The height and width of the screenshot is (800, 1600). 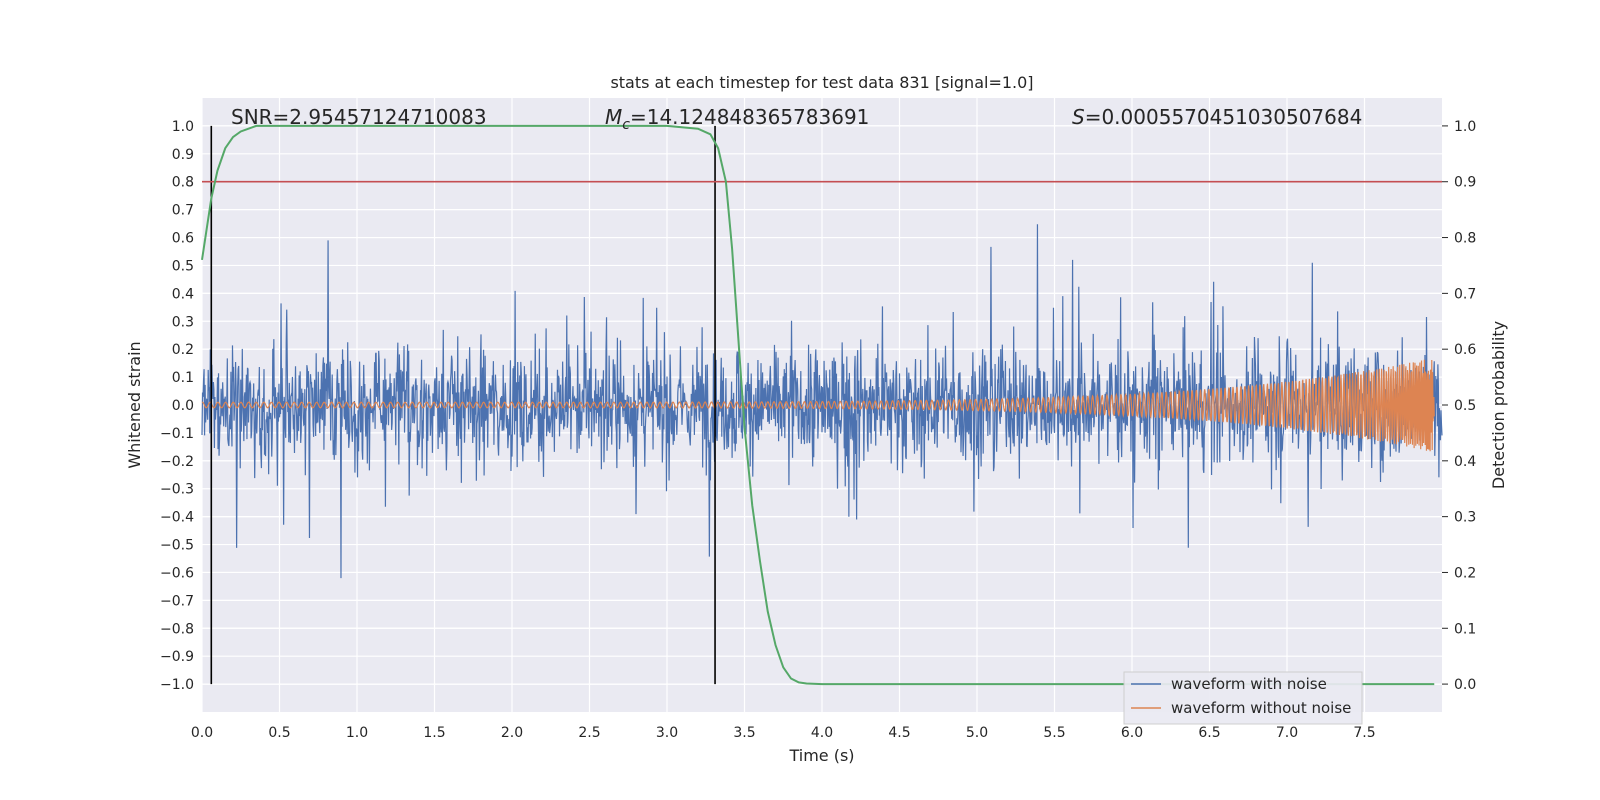 What do you see at coordinates (749, 117) in the screenshot?
I see `mc-value: =14.124848365783691` at bounding box center [749, 117].